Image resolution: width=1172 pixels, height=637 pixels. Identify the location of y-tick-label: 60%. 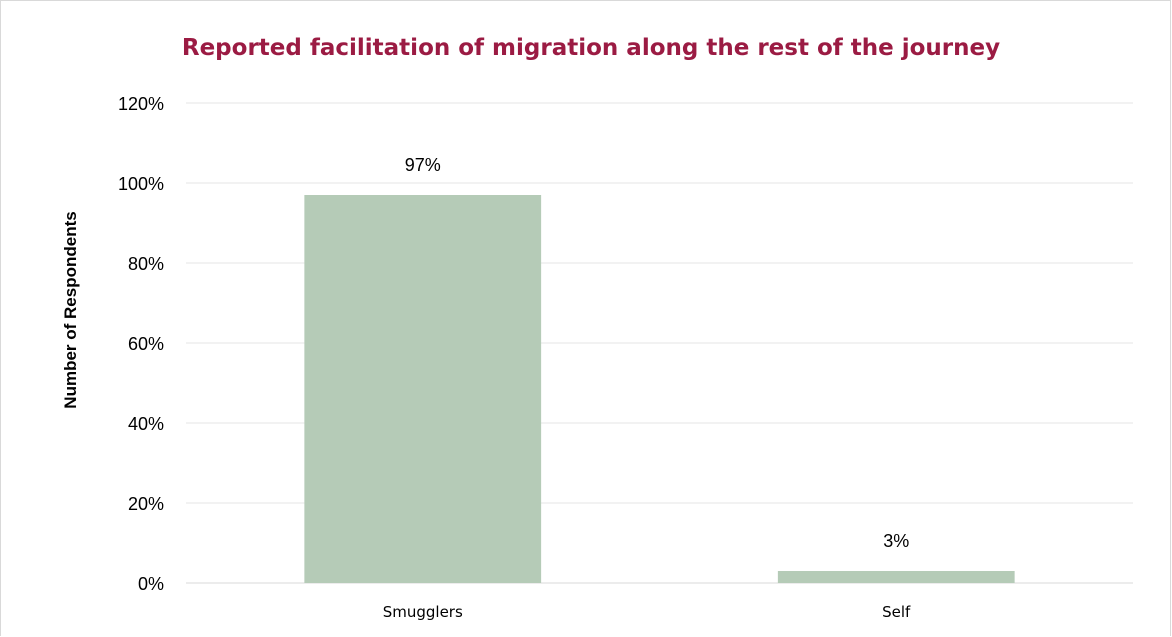
(146, 344).